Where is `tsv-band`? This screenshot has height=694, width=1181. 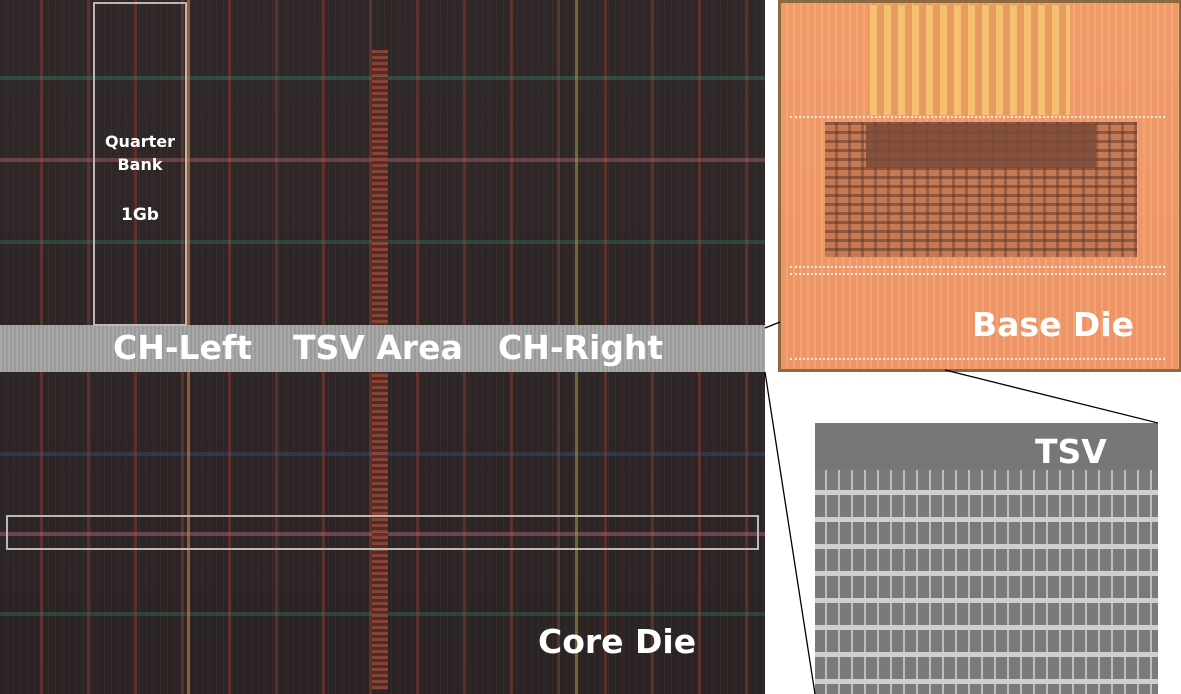 tsv-band is located at coordinates (382, 348).